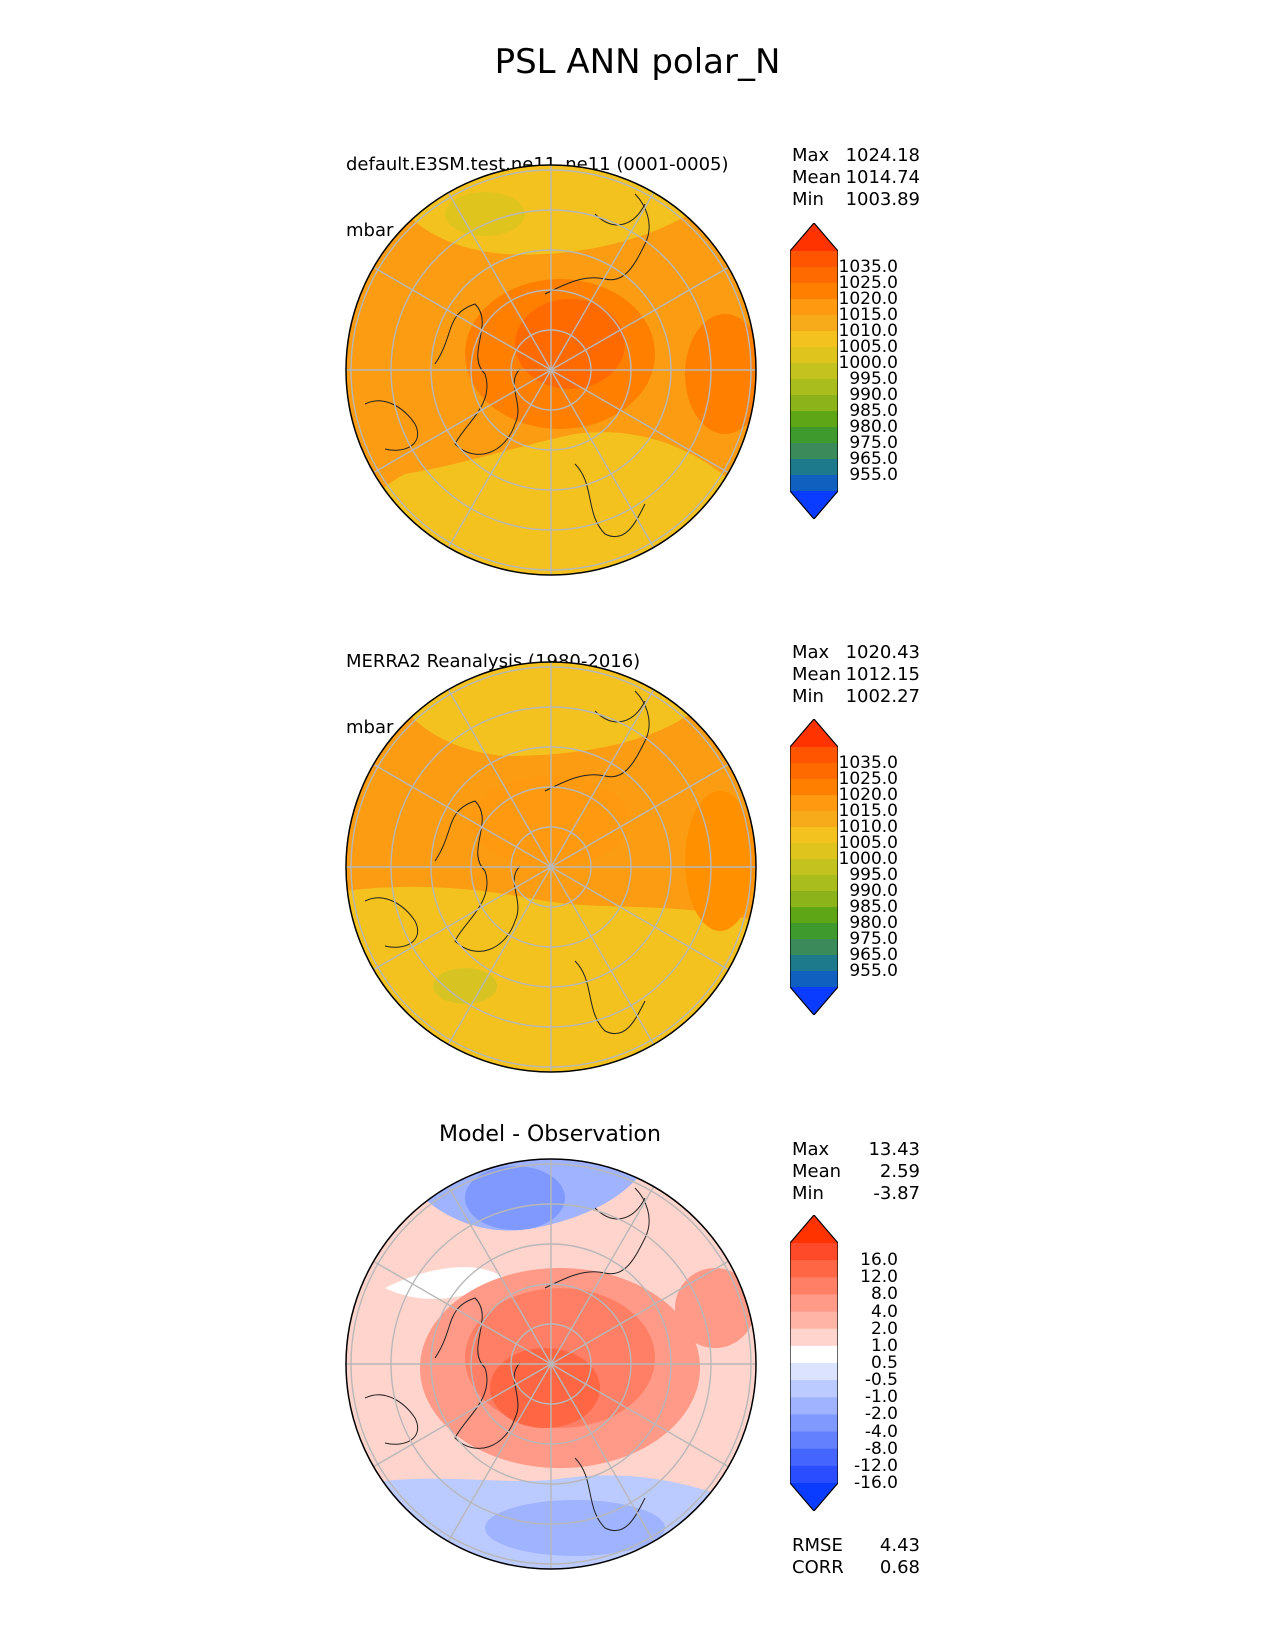 The width and height of the screenshot is (1275, 1650). What do you see at coordinates (818, 1567) in the screenshot?
I see `panel-3-metric-corr-label: CORR` at bounding box center [818, 1567].